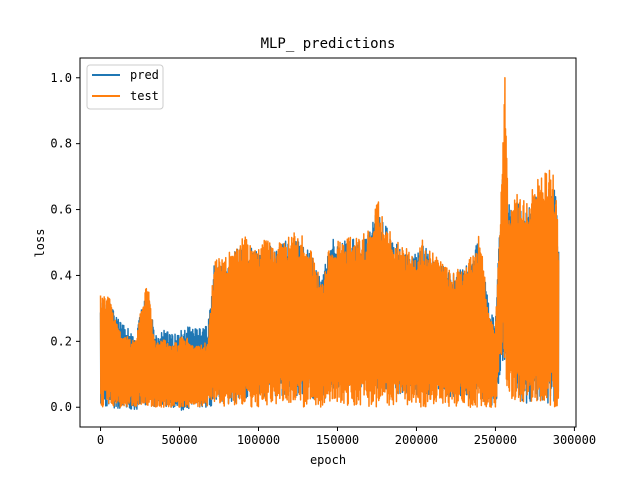 Image resolution: width=640 pixels, height=480 pixels. What do you see at coordinates (40, 243) in the screenshot?
I see `y-axis-label: loss` at bounding box center [40, 243].